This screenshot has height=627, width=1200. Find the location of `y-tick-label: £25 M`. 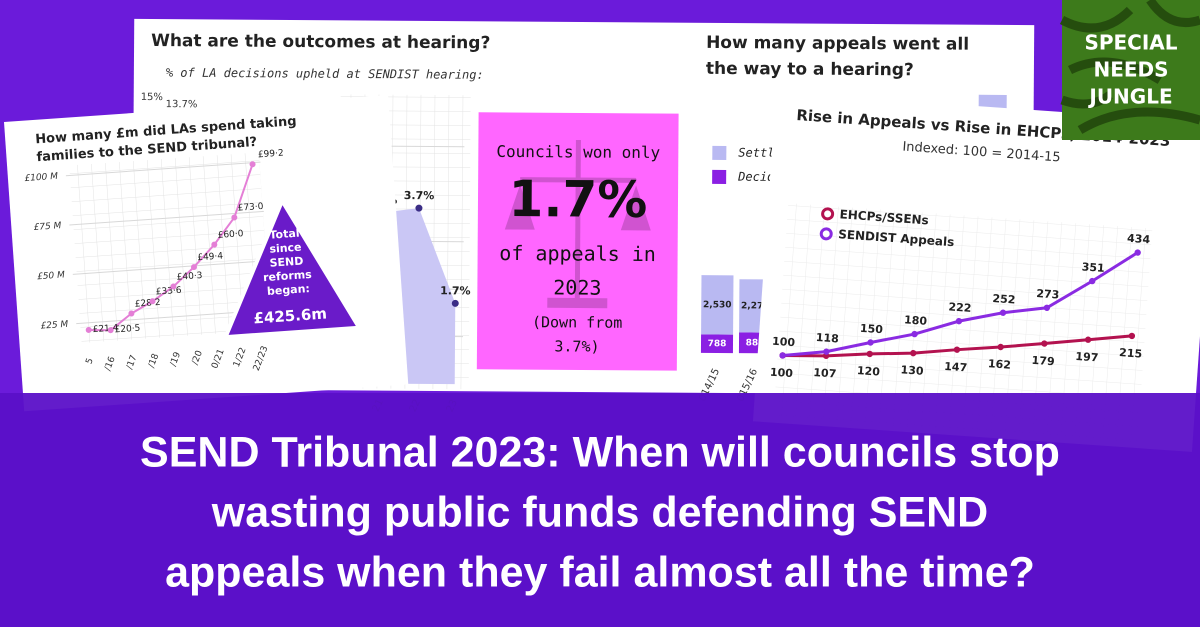

y-tick-label: £25 M is located at coordinates (54, 326).